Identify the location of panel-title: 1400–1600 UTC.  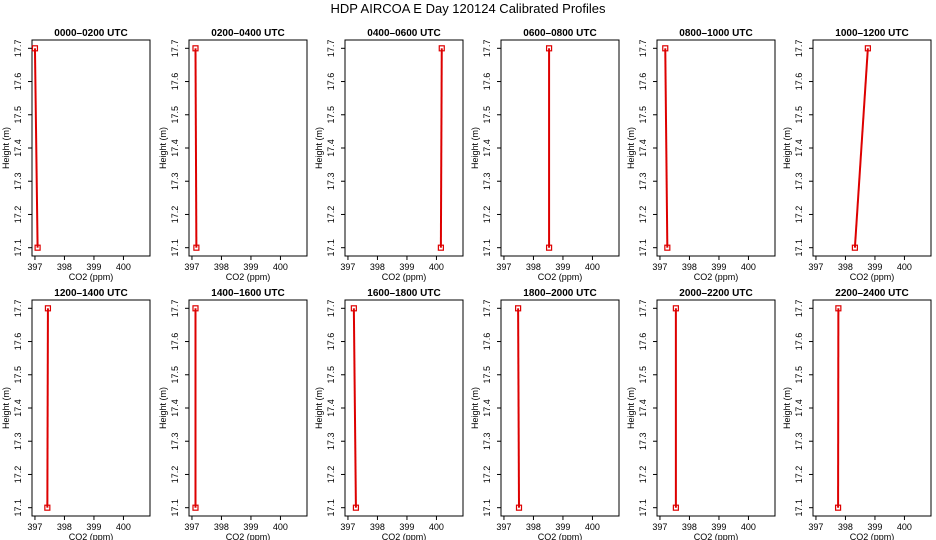
(247, 293).